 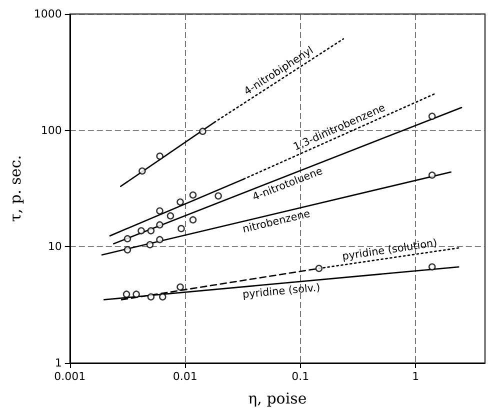 What do you see at coordinates (416, 376) in the screenshot?
I see `x-tick-label: 1` at bounding box center [416, 376].